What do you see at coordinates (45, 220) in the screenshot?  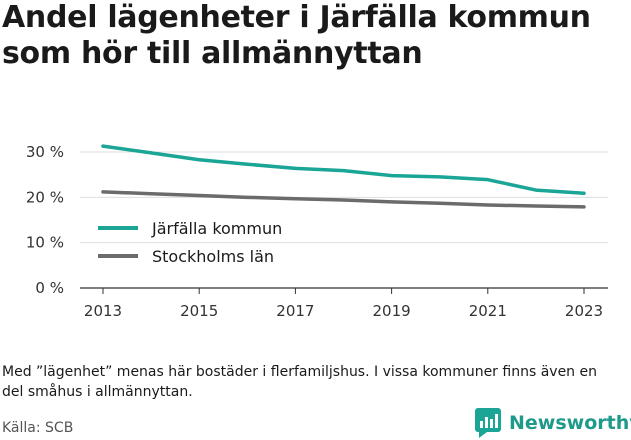 I see `y-axis-tick-labels: 0 % 10 % 20 % 30 %` at bounding box center [45, 220].